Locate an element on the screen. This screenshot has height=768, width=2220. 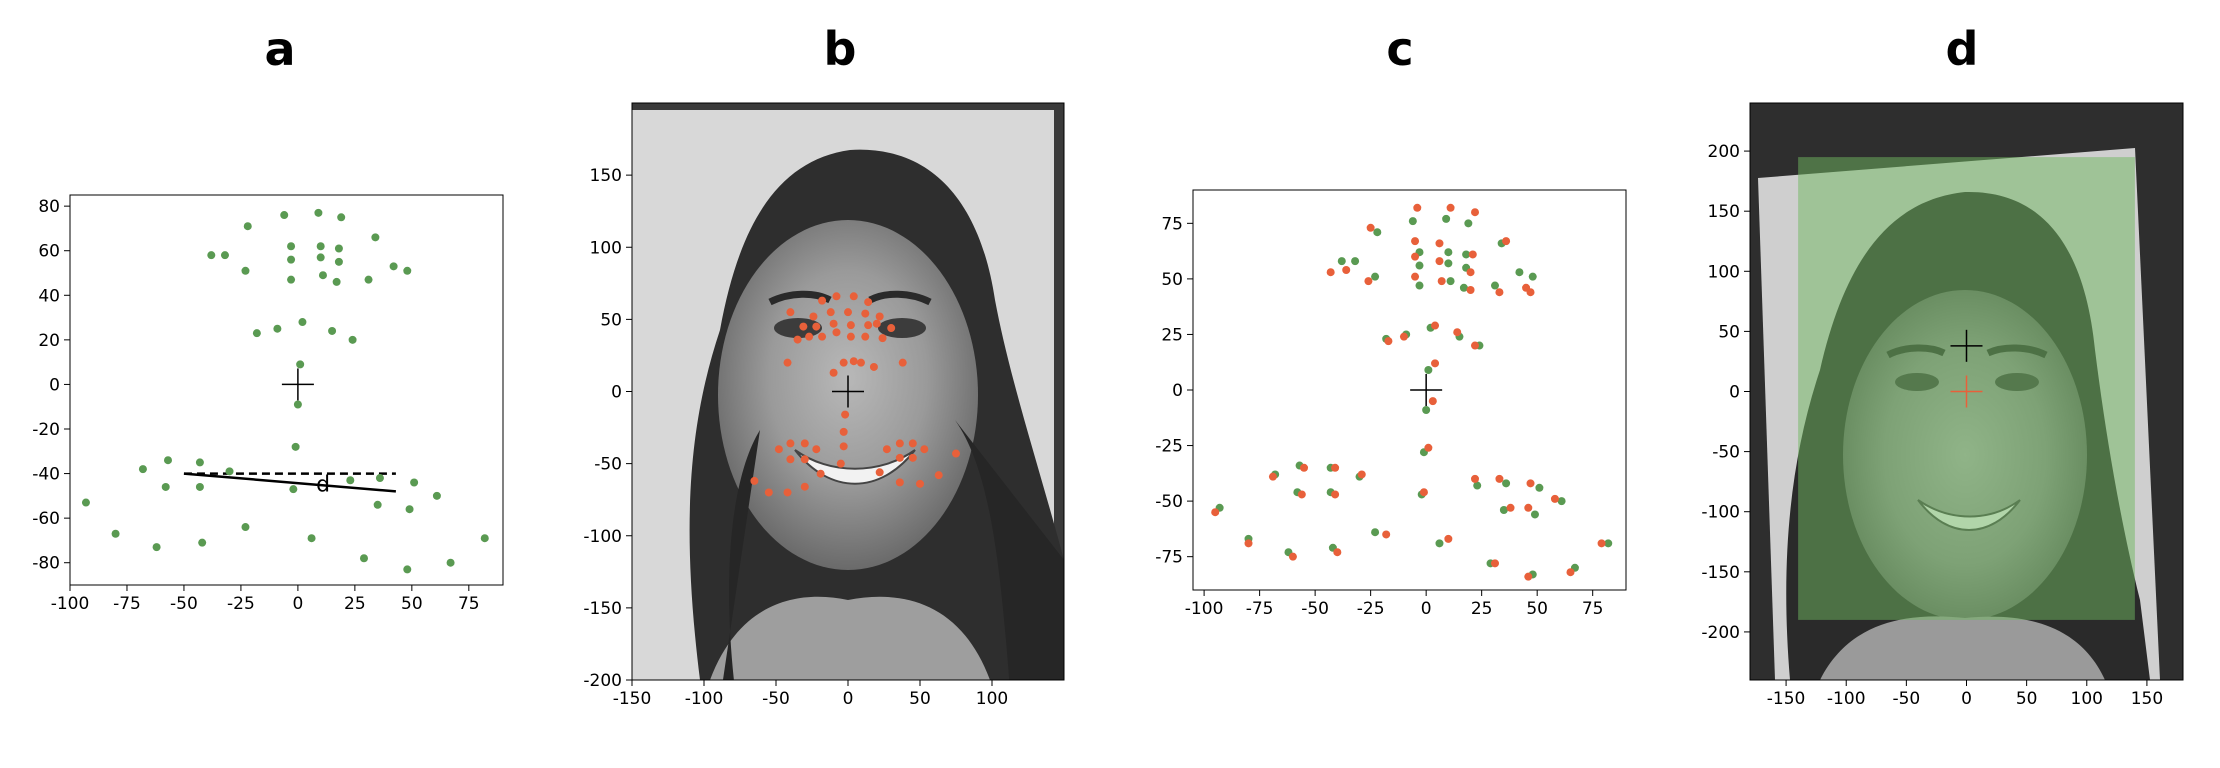
panel-b-ytick-label: 100 is located at coordinates (606, 248).